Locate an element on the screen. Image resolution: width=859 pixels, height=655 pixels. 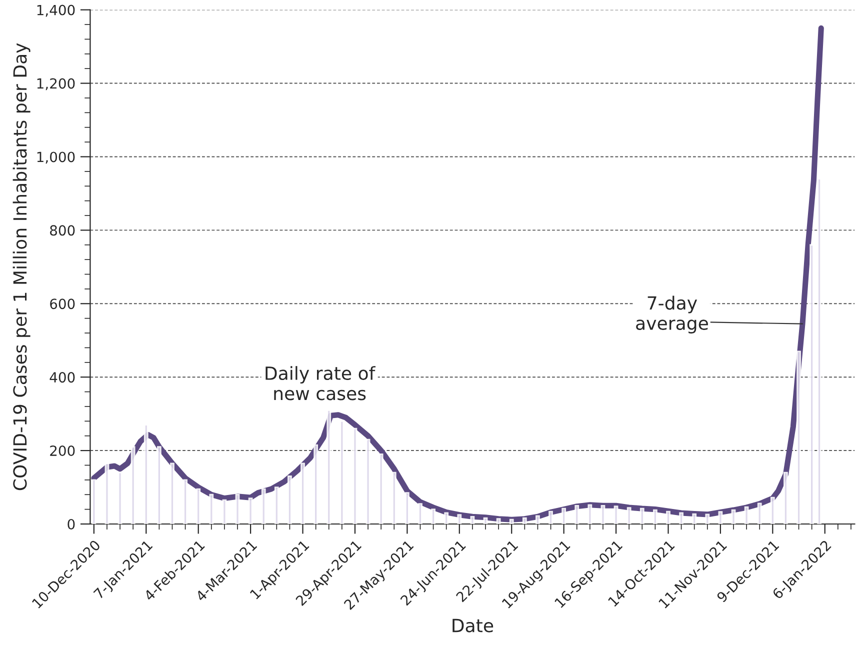
y-tick-label: 1,400 is located at coordinates (56, 10).